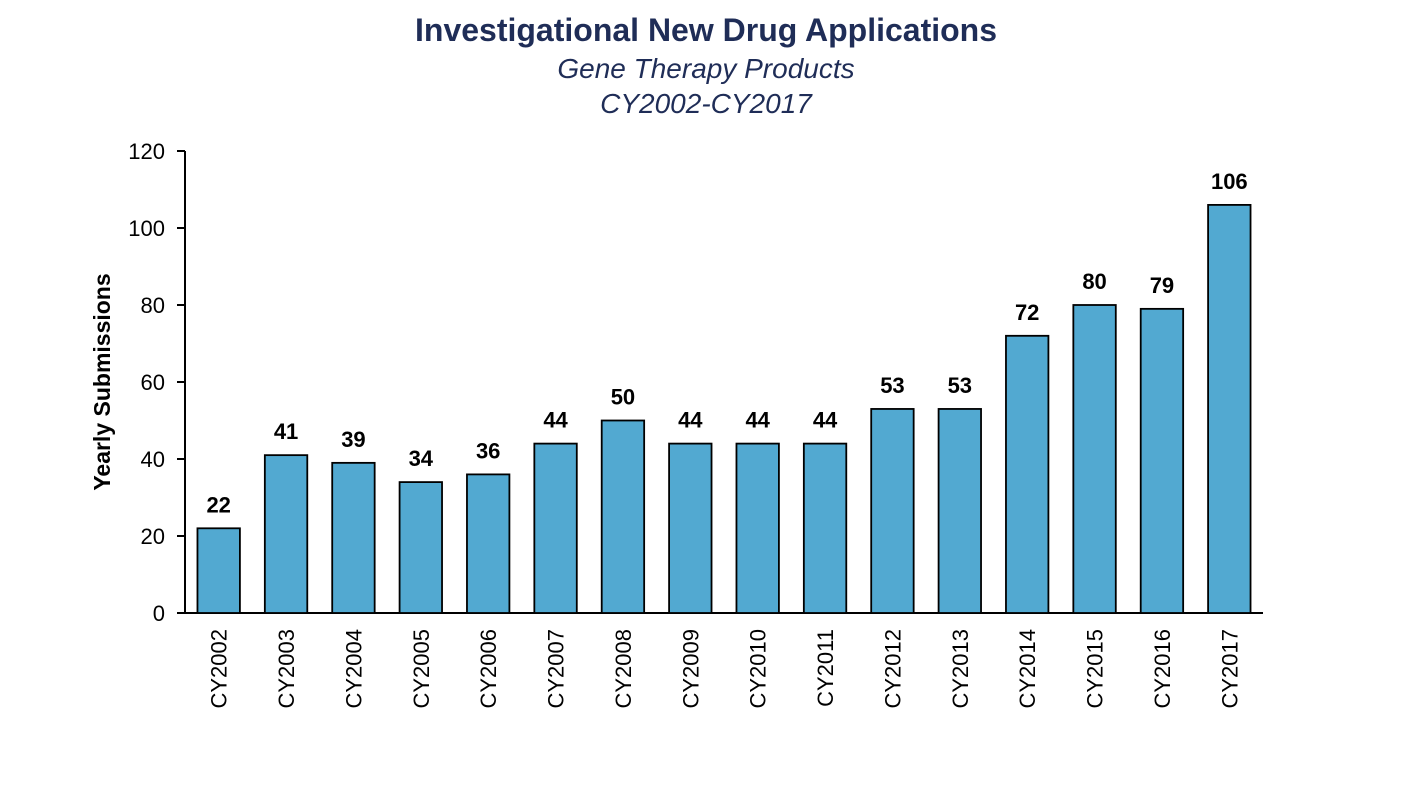 The width and height of the screenshot is (1424, 800). I want to click on y-tick-label: 40, so click(153, 459).